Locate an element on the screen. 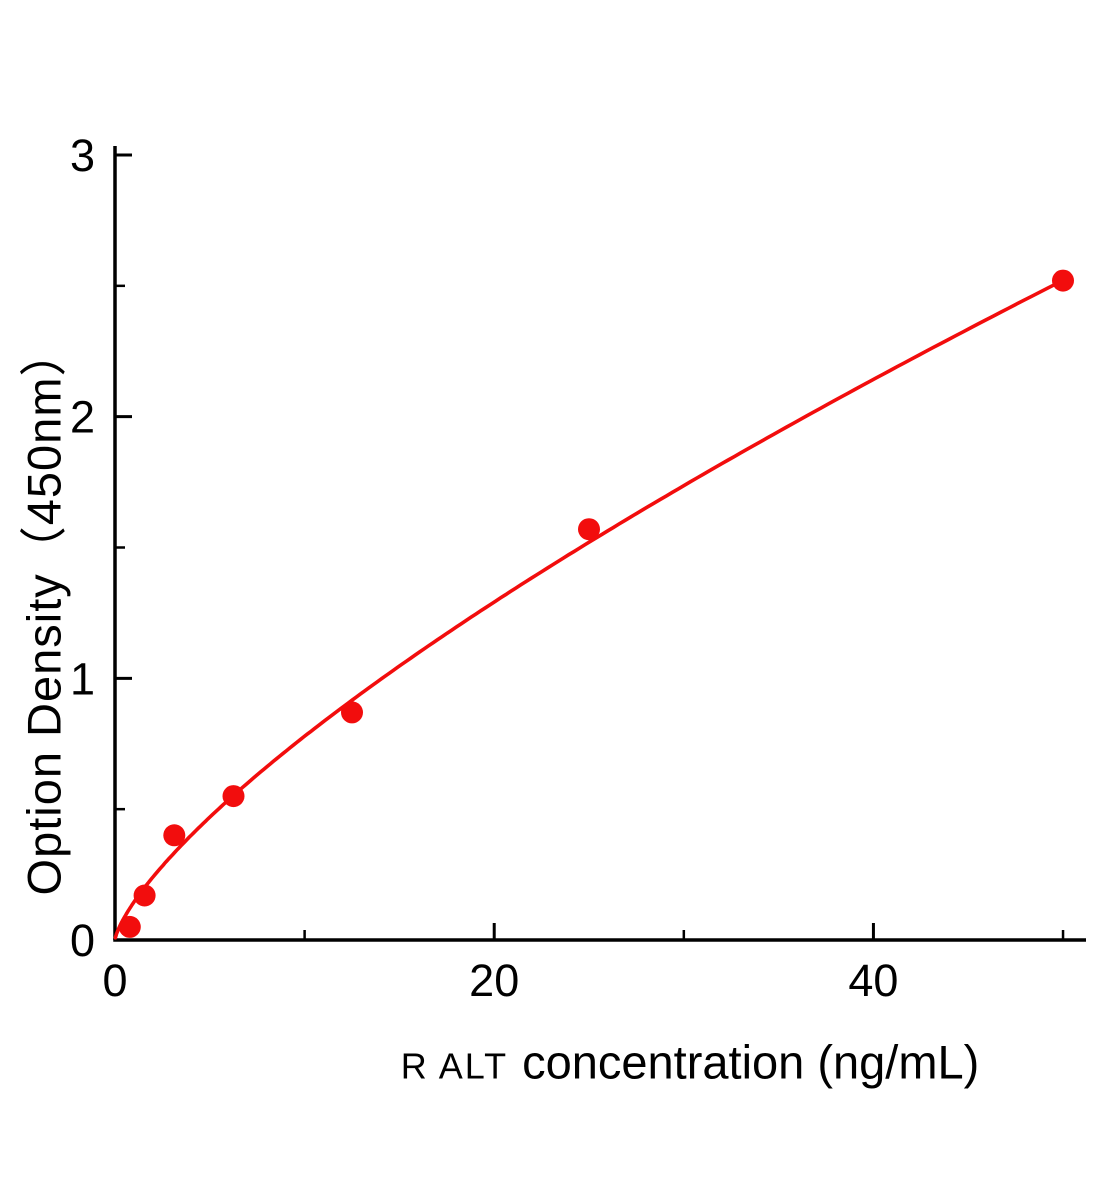  y-axis-label: Option Density（450nm） is located at coordinates (44, 612).